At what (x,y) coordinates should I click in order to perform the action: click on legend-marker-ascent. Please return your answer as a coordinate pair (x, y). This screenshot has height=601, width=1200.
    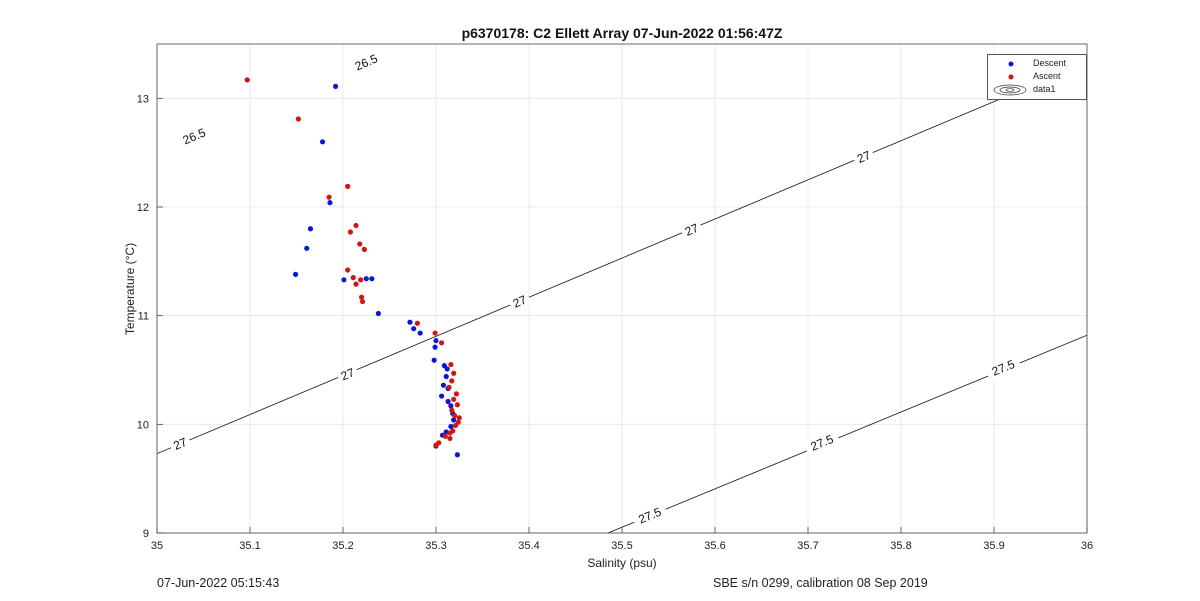
    Looking at the image, I should click on (1011, 77).